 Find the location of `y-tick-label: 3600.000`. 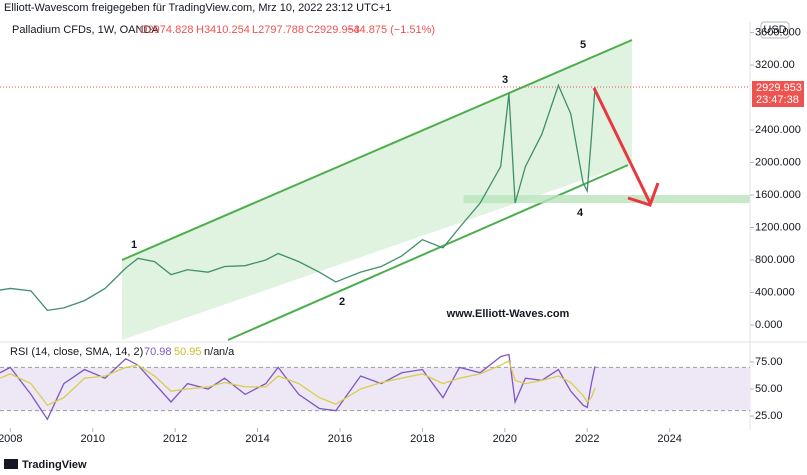

y-tick-label: 3600.000 is located at coordinates (778, 32).